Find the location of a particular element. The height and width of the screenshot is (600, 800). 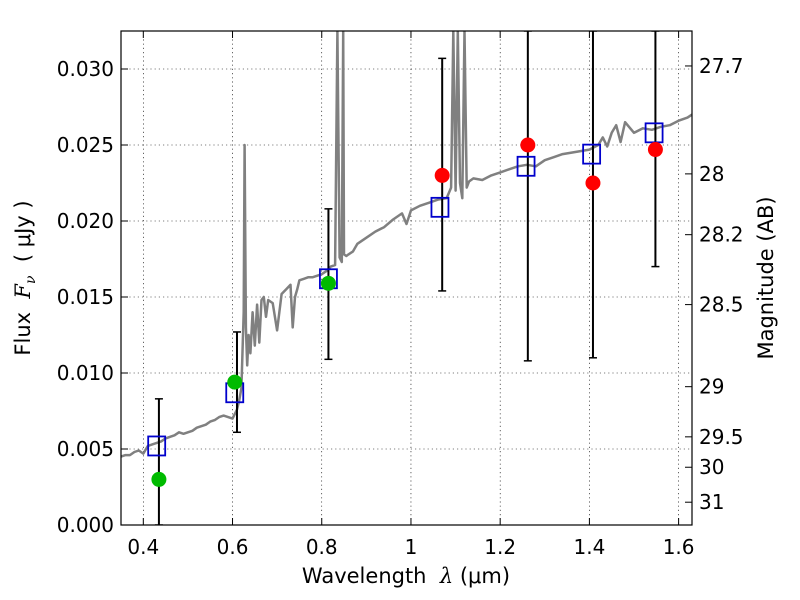

y-tick-label: 0.005 is located at coordinates (85, 449).